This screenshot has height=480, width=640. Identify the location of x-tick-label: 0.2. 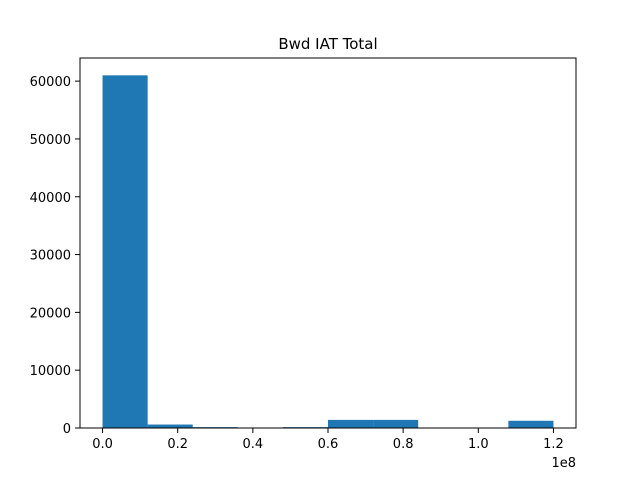
(177, 444).